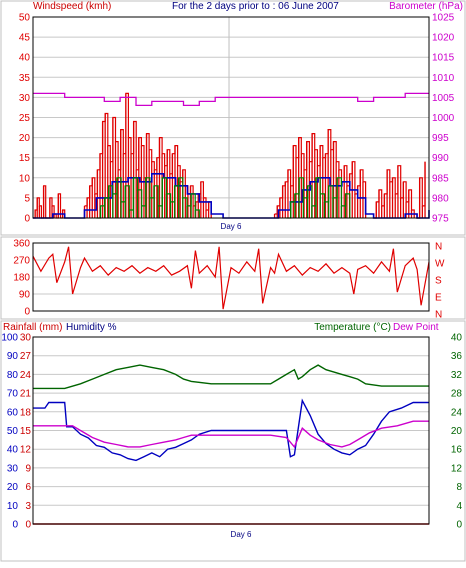 Image resolution: width=466 pixels, height=568 pixels. Describe the element at coordinates (13, 431) in the screenshot. I see `humidity-tick-label: 50` at that location.